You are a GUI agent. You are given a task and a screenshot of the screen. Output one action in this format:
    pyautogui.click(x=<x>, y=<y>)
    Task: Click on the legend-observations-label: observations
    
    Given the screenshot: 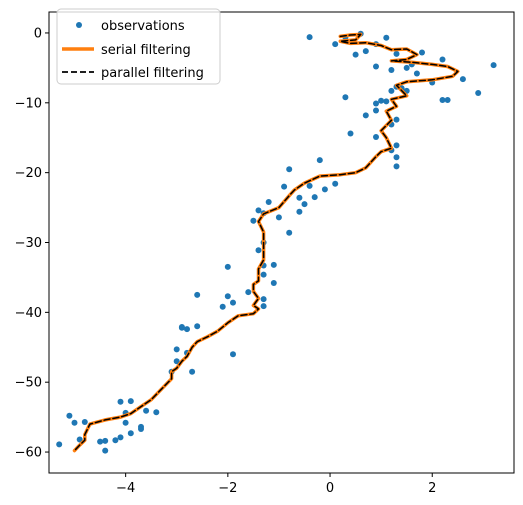 What is the action you would take?
    pyautogui.click(x=143, y=26)
    